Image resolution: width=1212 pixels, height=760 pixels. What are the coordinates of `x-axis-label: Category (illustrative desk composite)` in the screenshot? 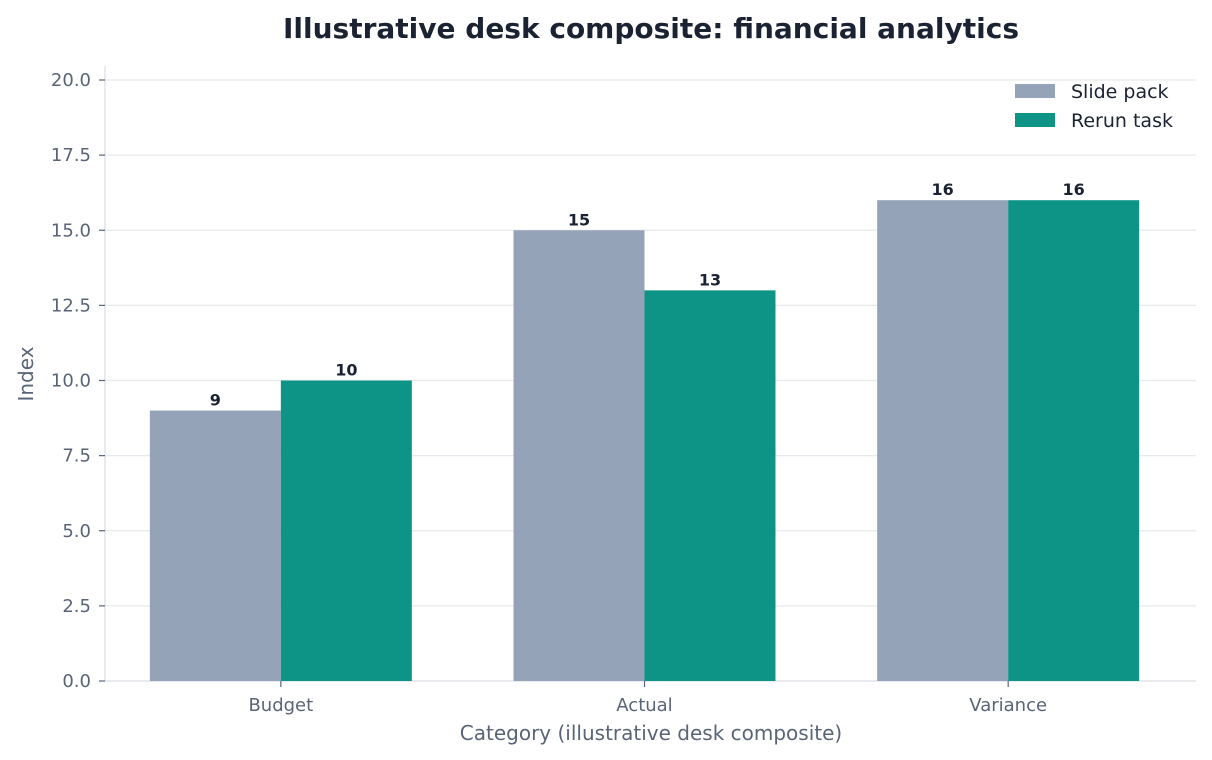 It's located at (651, 733).